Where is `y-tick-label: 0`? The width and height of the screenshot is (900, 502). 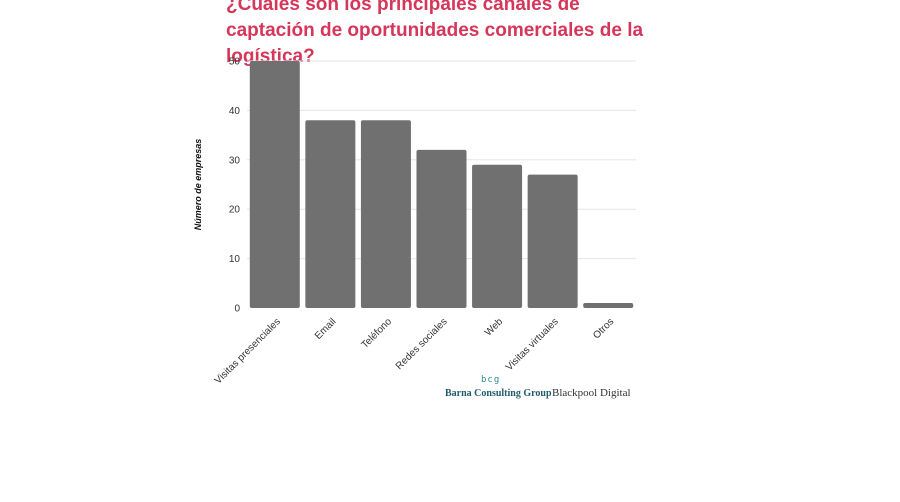 y-tick-label: 0 is located at coordinates (237, 309).